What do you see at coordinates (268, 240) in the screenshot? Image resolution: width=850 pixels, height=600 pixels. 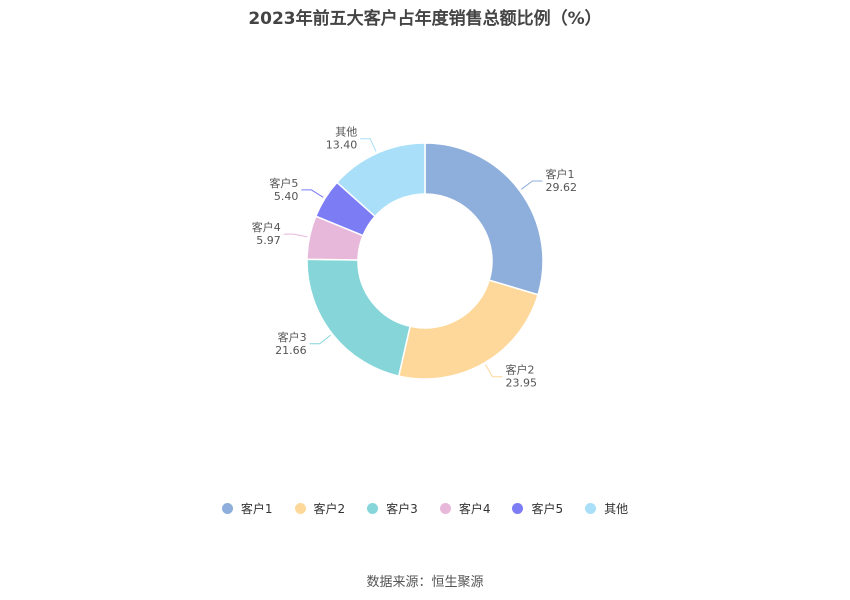 I see `slice-label-value: 5.97` at bounding box center [268, 240].